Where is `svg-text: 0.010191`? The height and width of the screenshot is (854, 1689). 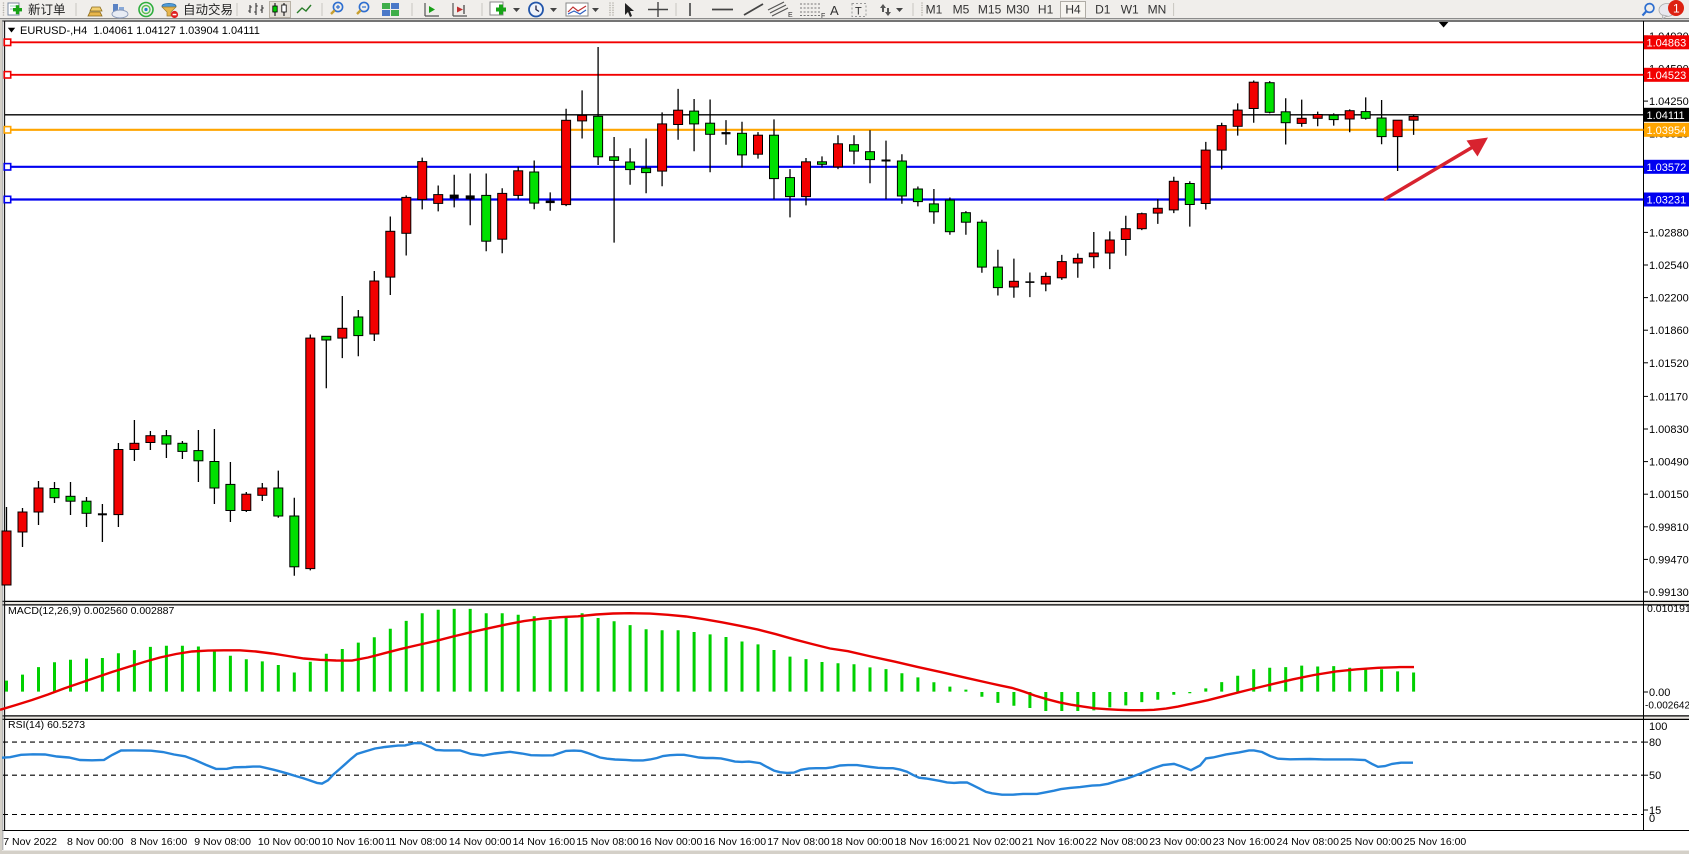 svg-text: 0.010191 is located at coordinates (1668, 609).